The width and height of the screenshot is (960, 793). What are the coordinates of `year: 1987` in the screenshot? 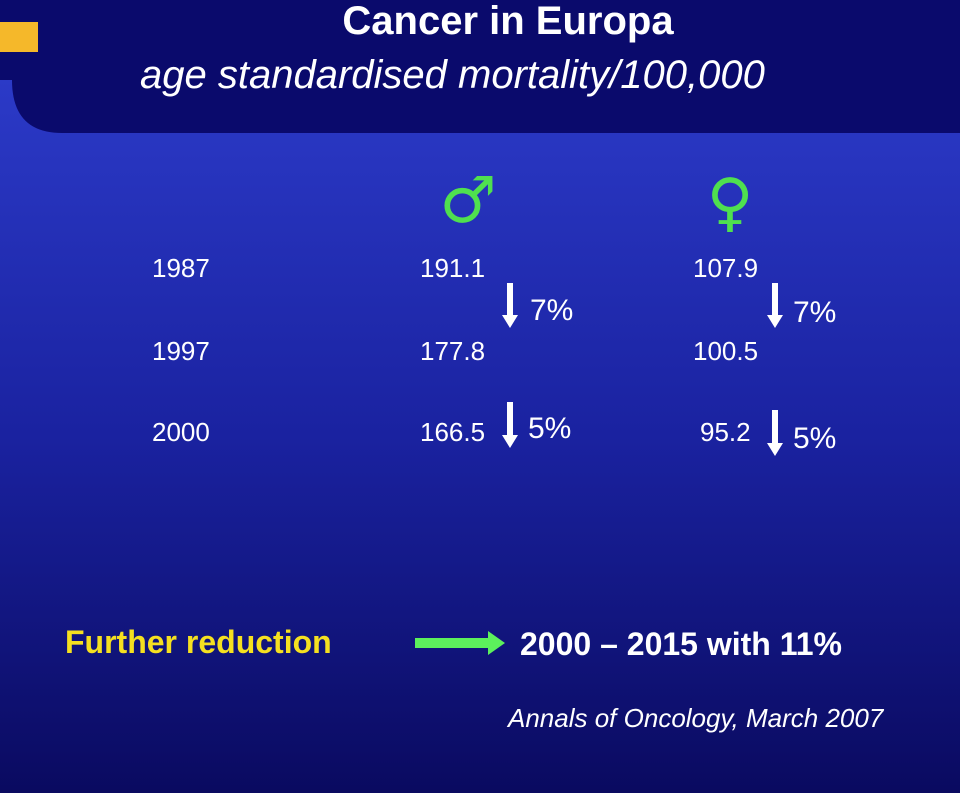 It's located at (181, 268).